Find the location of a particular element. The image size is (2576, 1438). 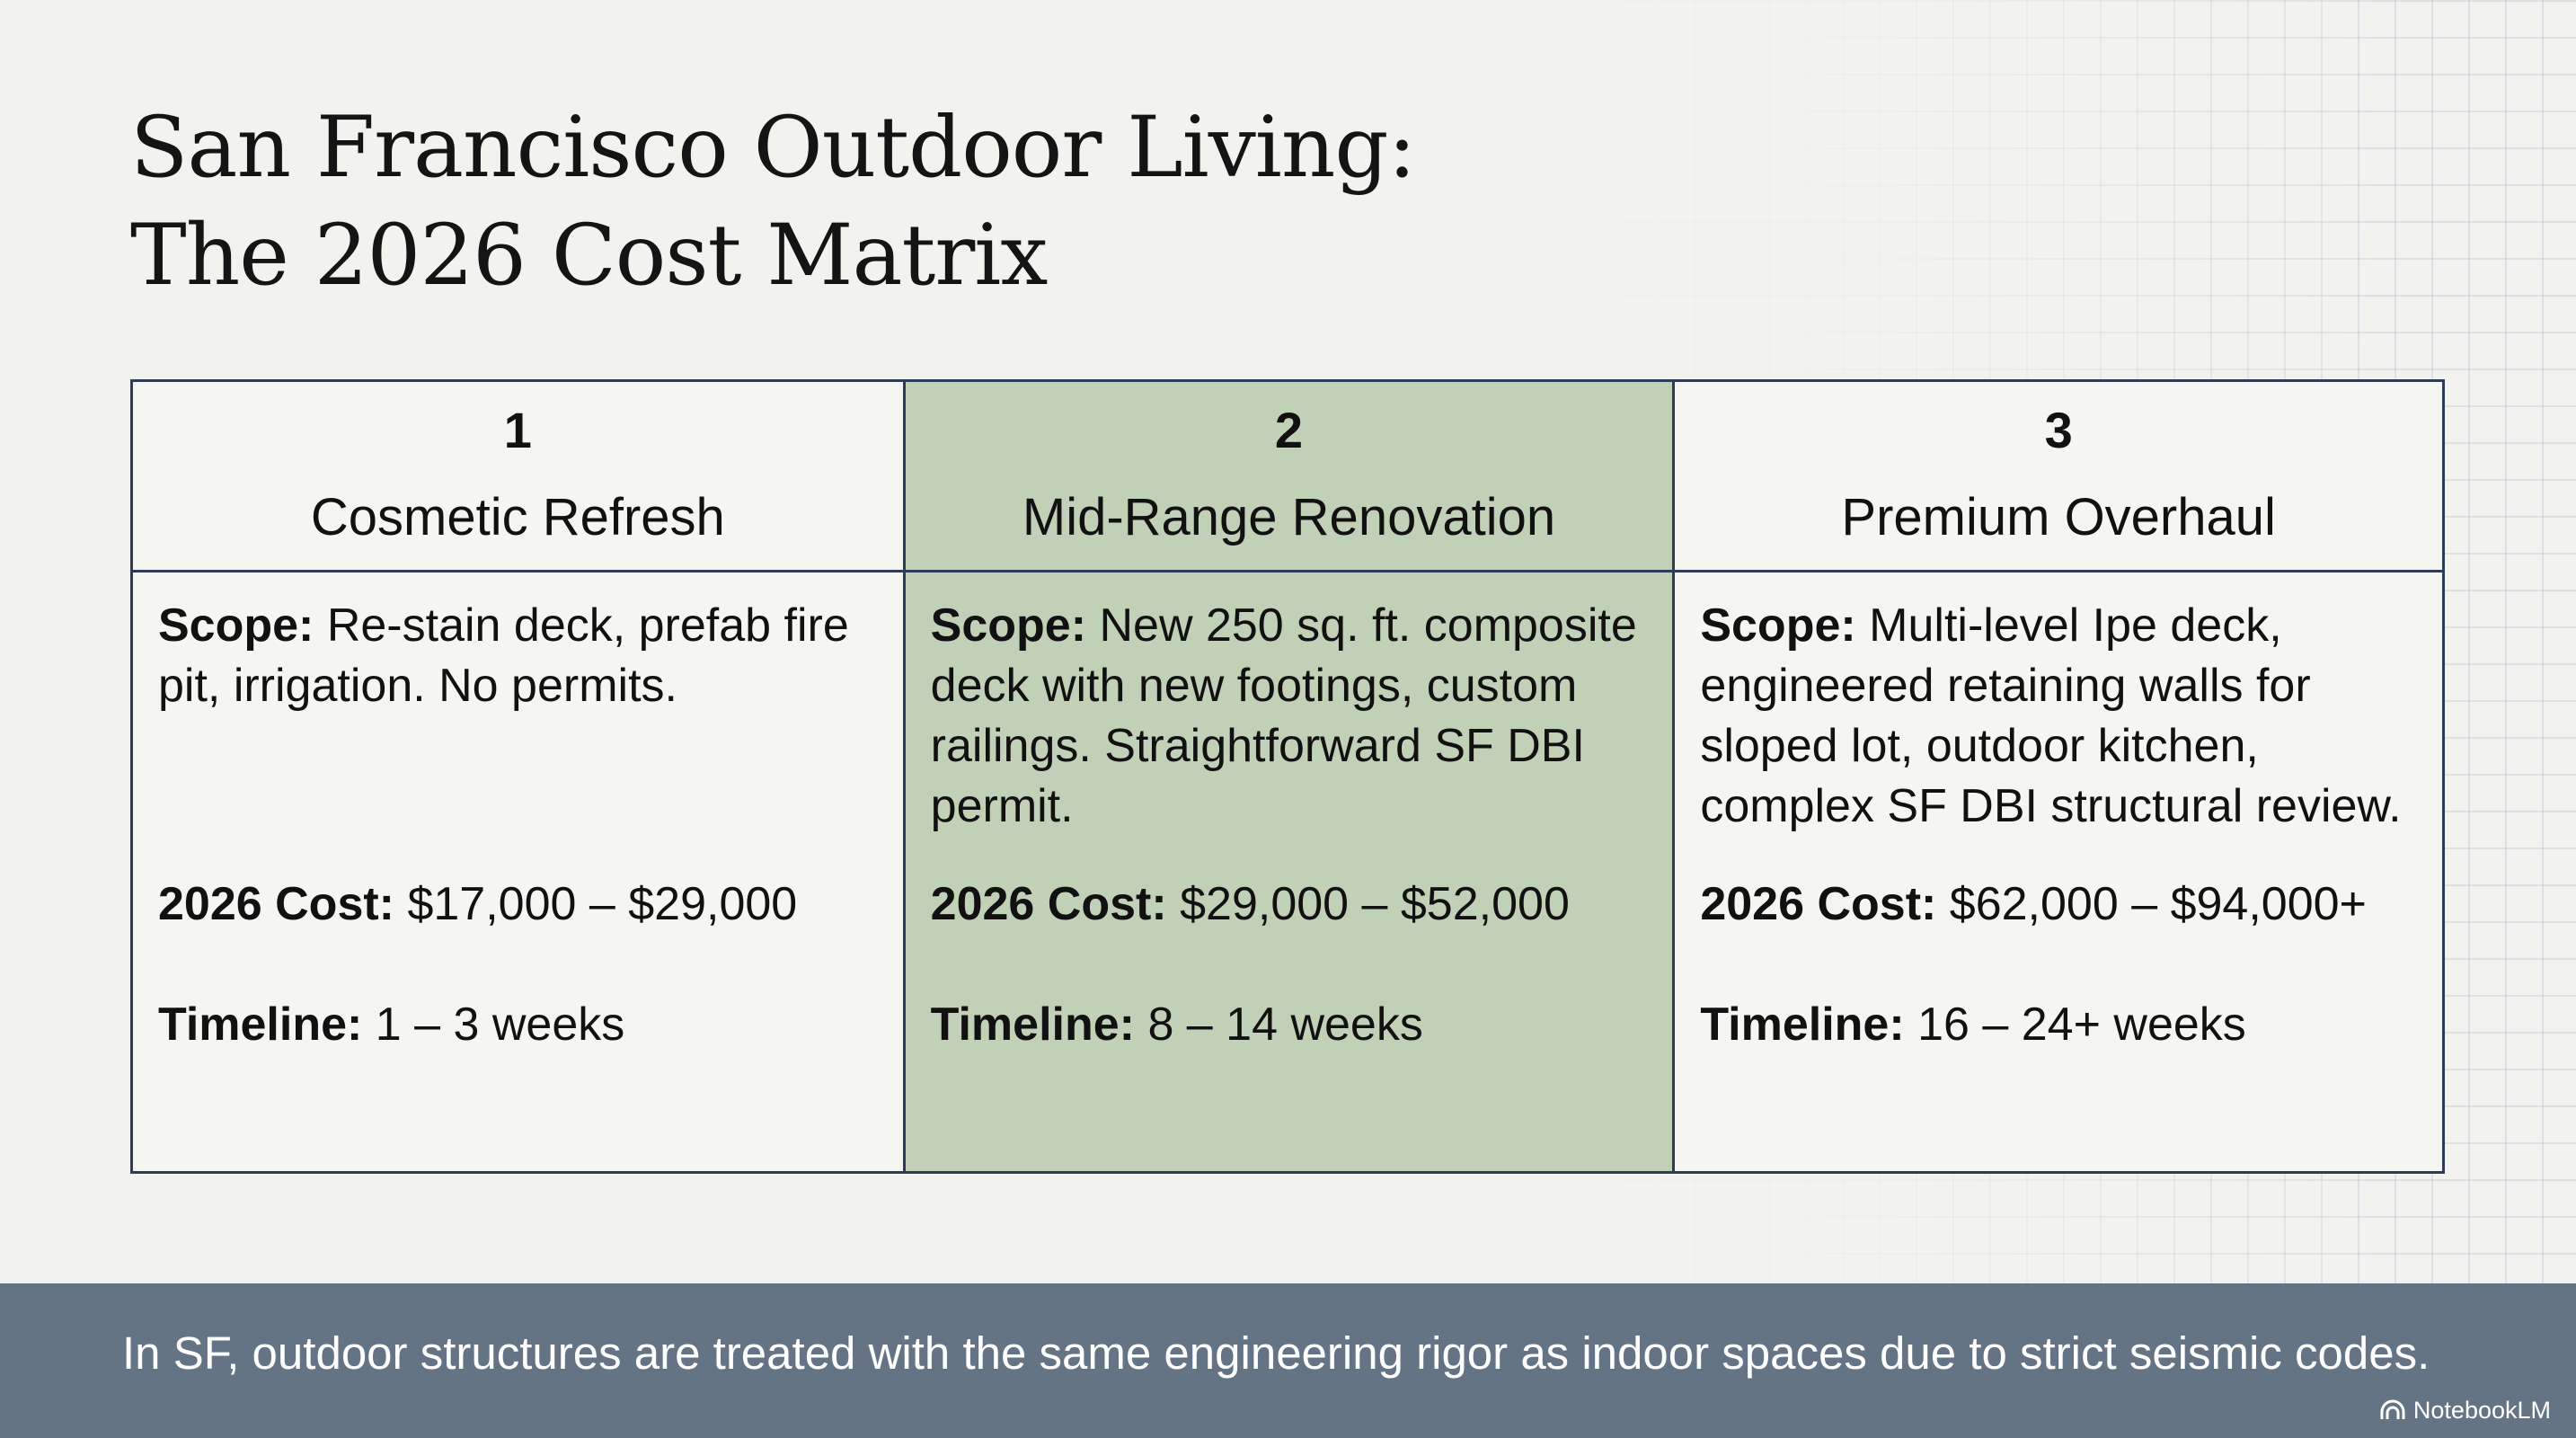

tier-number: 3 is located at coordinates (2058, 429).